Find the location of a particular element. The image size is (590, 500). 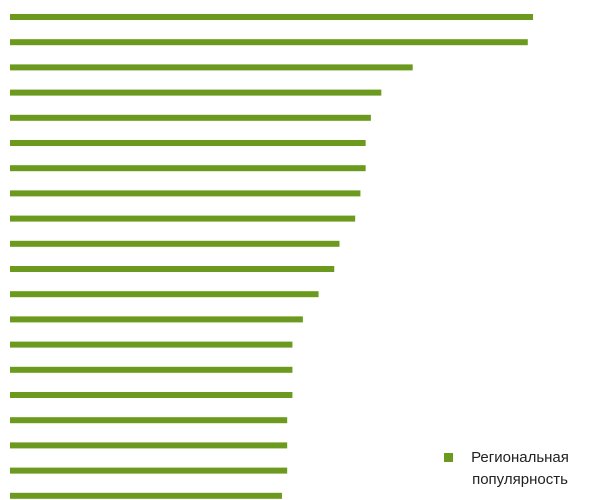

legend-swatch is located at coordinates (448, 457).